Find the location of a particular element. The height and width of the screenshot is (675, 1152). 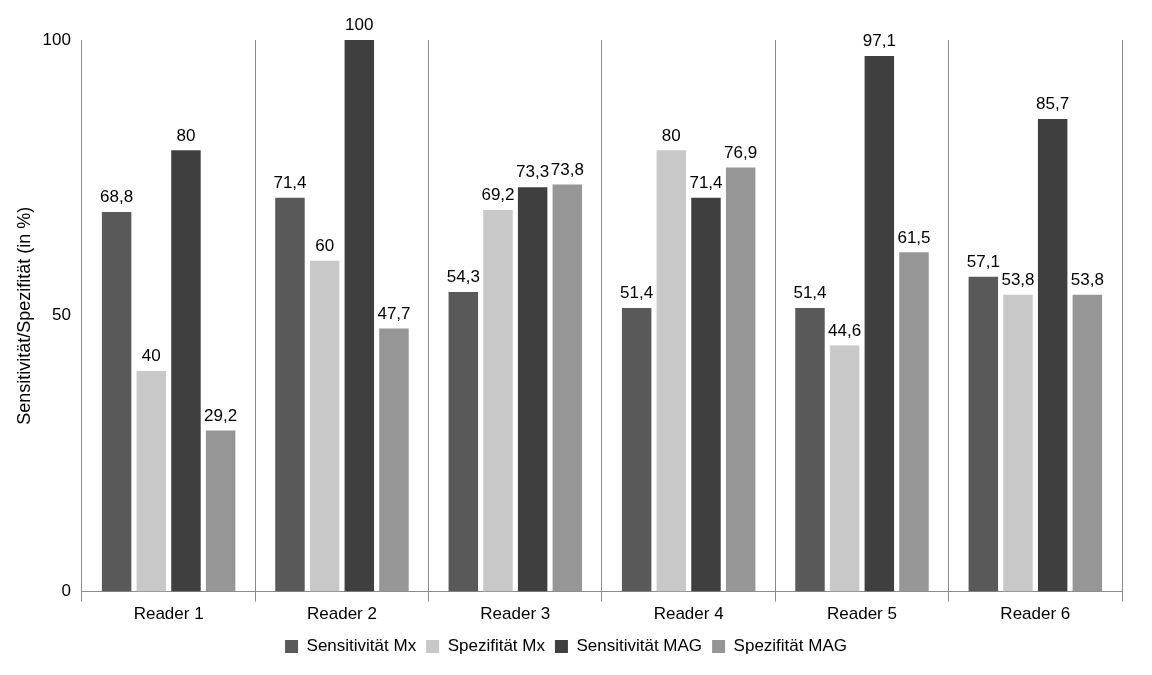

data-label: 97,1 is located at coordinates (879, 41).